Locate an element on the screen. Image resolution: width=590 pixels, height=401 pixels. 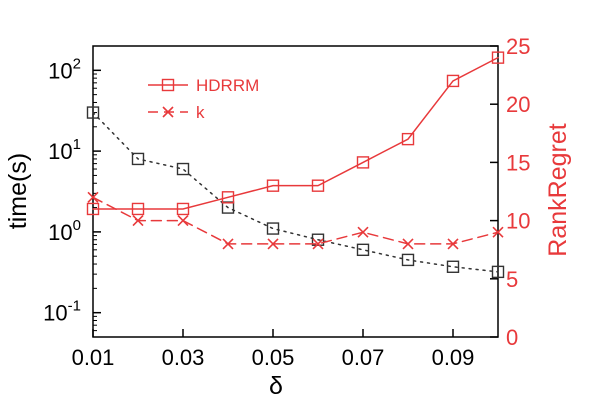
x-axis-title: δ is located at coordinates (276, 386).